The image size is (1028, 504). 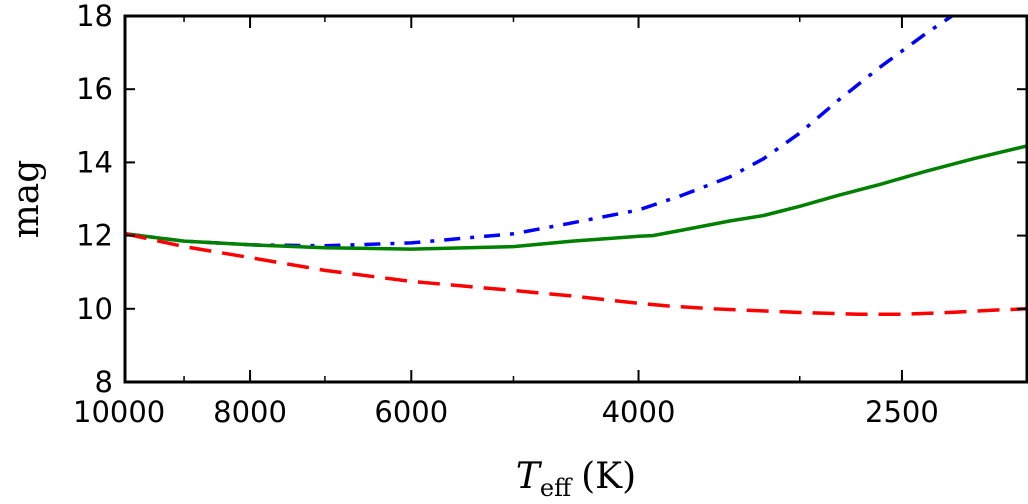 I want to click on x-axis-label-main: T, so click(x=529, y=476).